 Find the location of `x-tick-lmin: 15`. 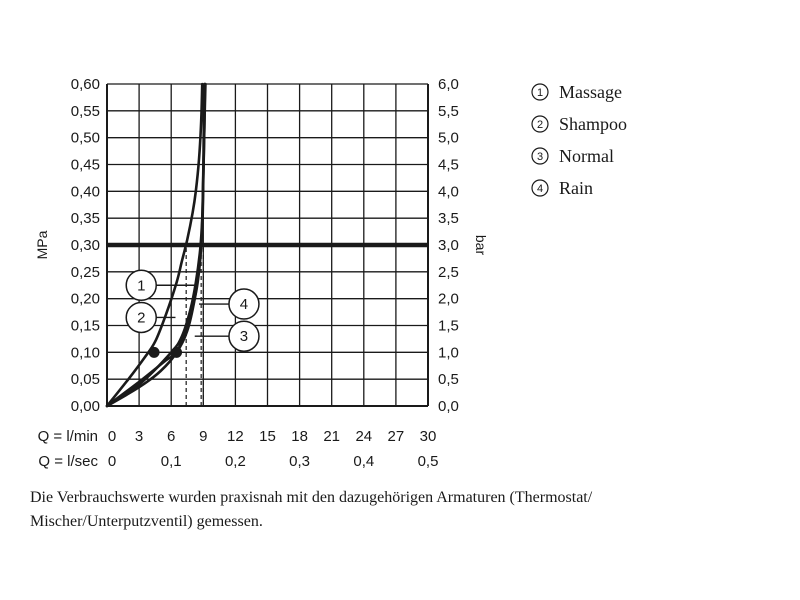

x-tick-lmin: 15 is located at coordinates (267, 436).